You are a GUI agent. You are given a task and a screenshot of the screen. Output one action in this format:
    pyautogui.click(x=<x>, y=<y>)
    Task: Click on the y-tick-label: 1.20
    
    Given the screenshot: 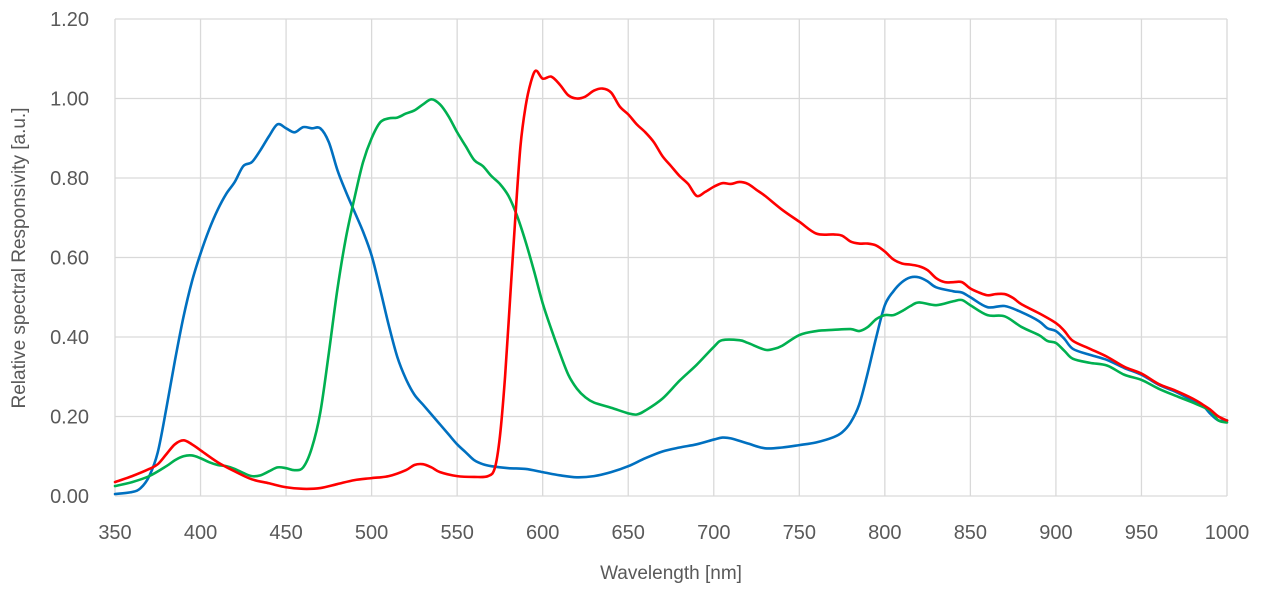 What is the action you would take?
    pyautogui.click(x=69, y=20)
    